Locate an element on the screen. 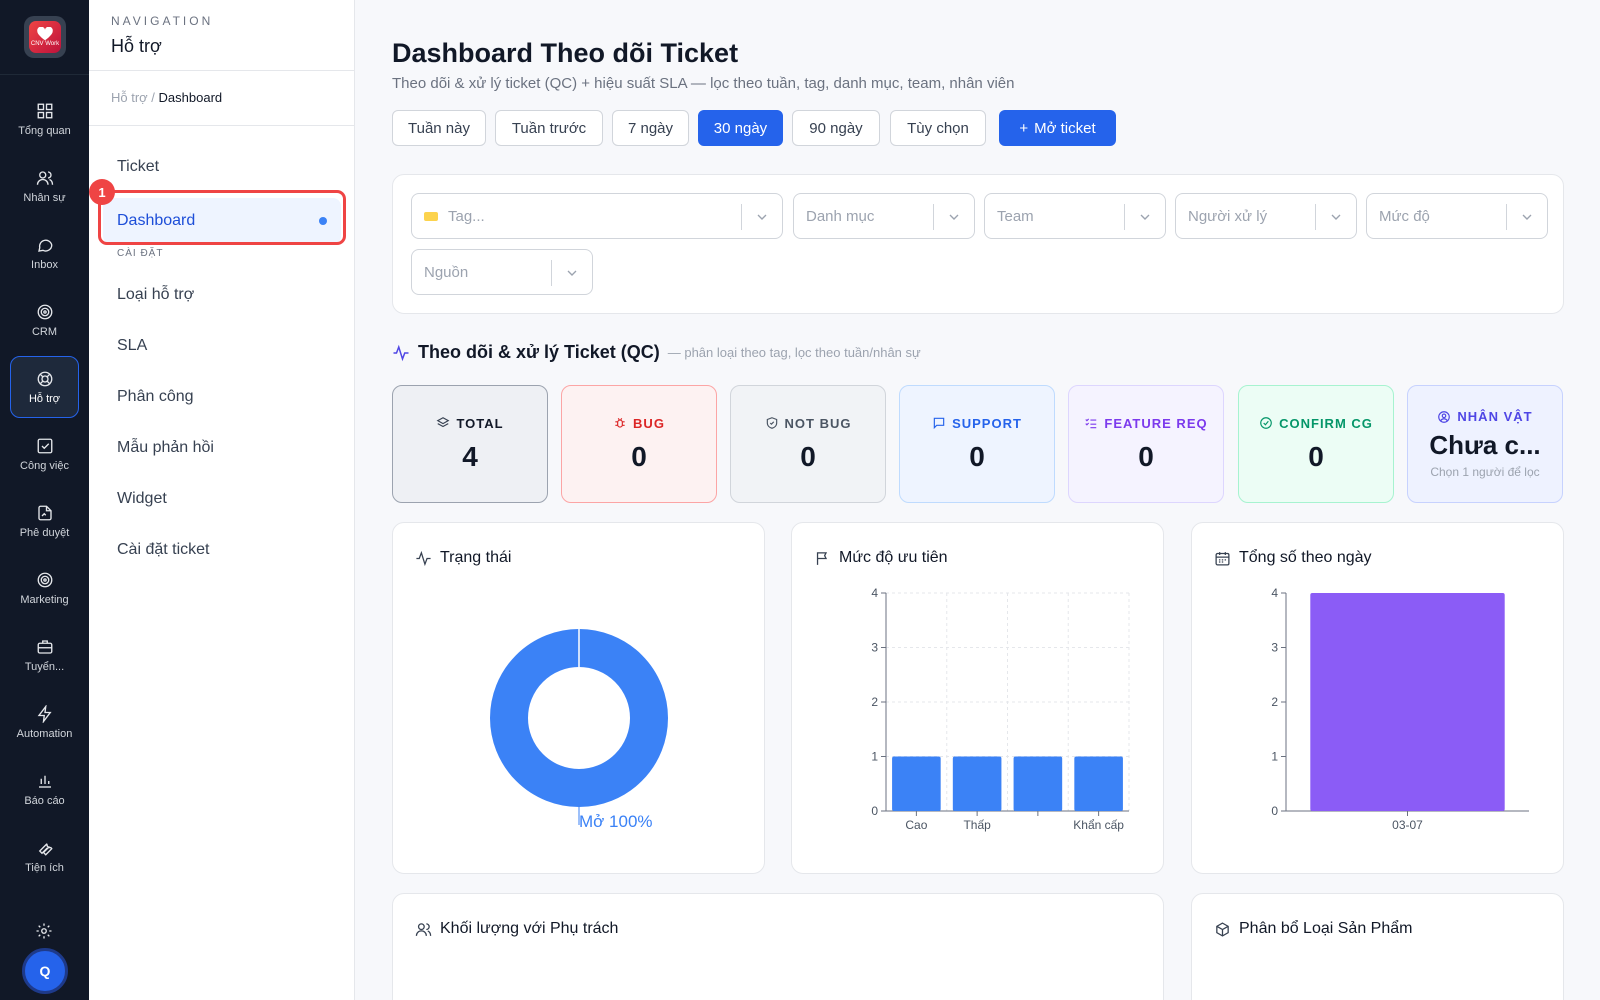 The height and width of the screenshot is (1000, 1600). stat-card-feature-req: FEATURE REQ 0 is located at coordinates (1146, 444).